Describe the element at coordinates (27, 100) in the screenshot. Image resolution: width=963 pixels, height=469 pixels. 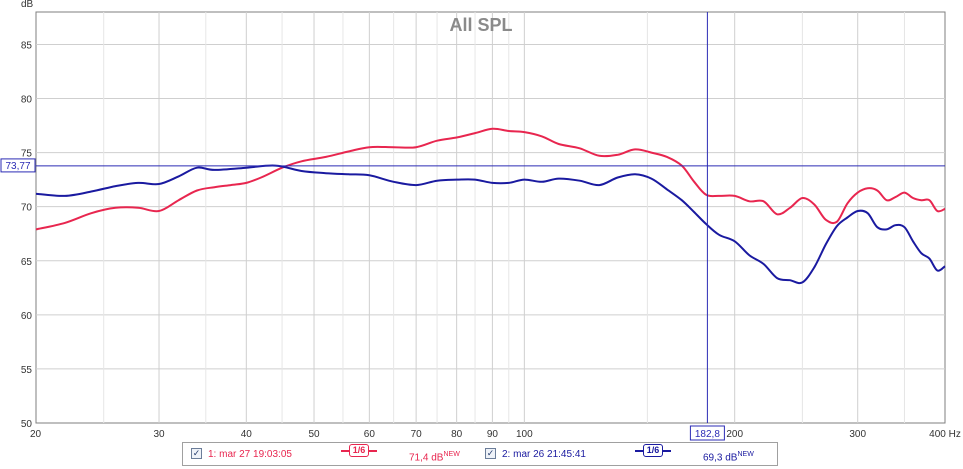
I see `y-tick-label: 80` at that location.